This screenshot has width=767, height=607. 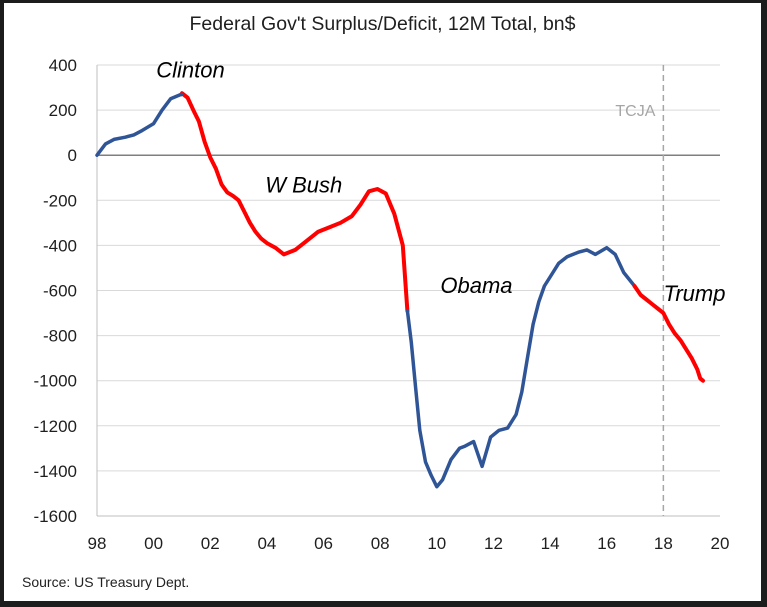 What do you see at coordinates (55, 516) in the screenshot?
I see `y-tick-label: -1600` at bounding box center [55, 516].